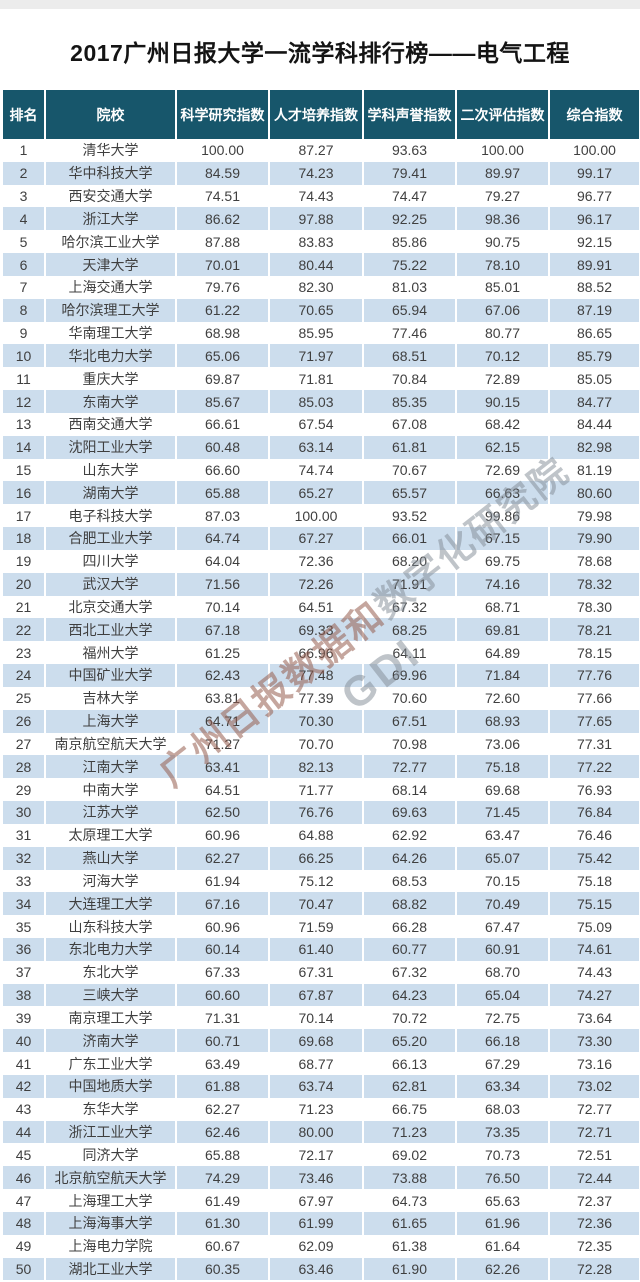 This screenshot has width=640, height=1282. Describe the element at coordinates (409, 516) in the screenshot. I see `score-cell: 93.52` at that location.